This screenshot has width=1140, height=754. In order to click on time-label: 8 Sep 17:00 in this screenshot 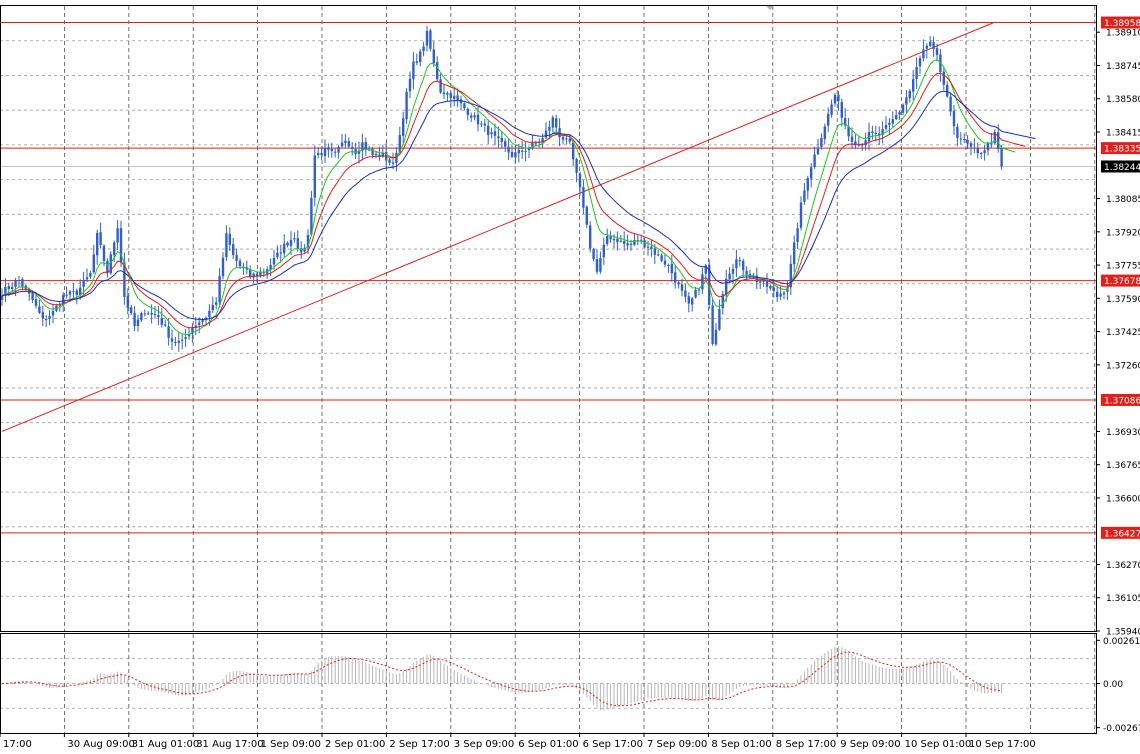, I will do `click(806, 744)`.